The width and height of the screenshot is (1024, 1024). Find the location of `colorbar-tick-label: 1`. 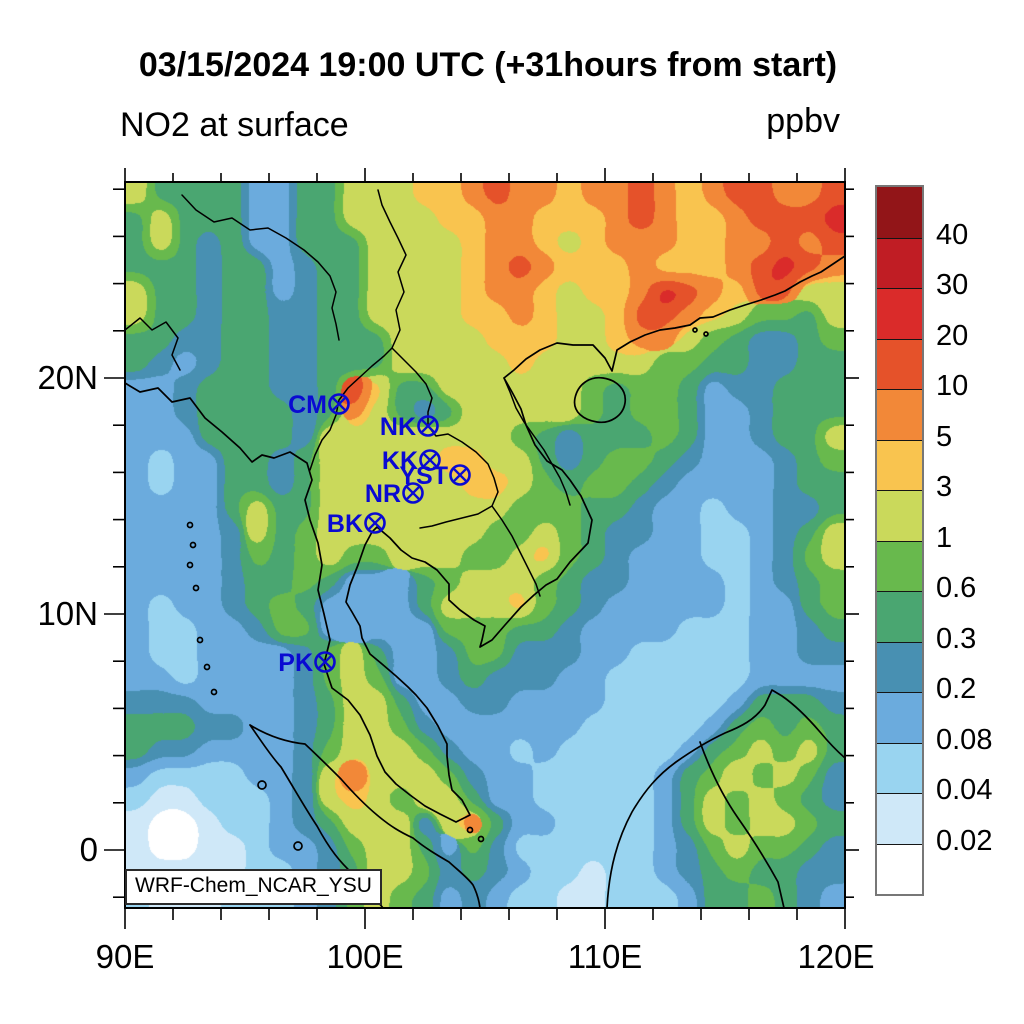

colorbar-tick-label: 1 is located at coordinates (944, 537).